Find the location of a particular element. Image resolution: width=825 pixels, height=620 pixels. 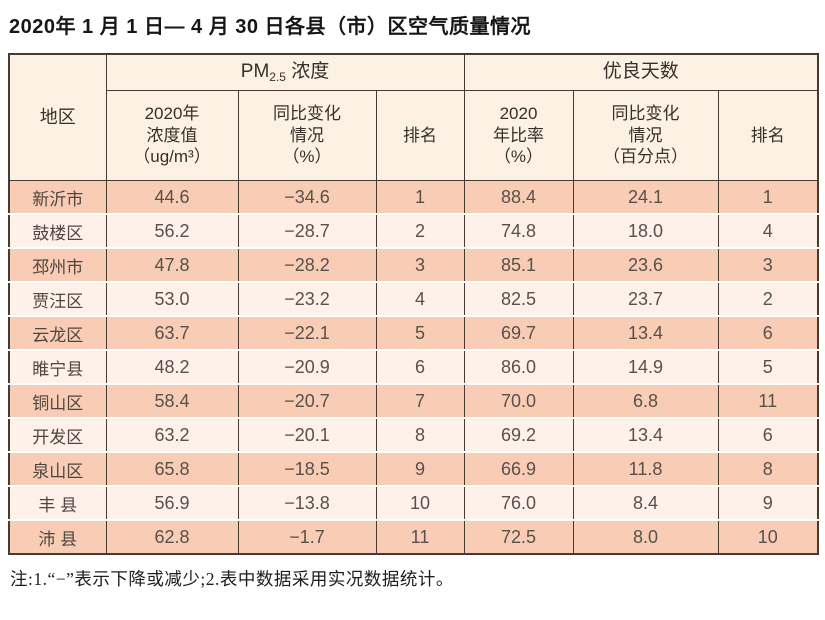

pm-rank-cell: 5 is located at coordinates (420, 333).